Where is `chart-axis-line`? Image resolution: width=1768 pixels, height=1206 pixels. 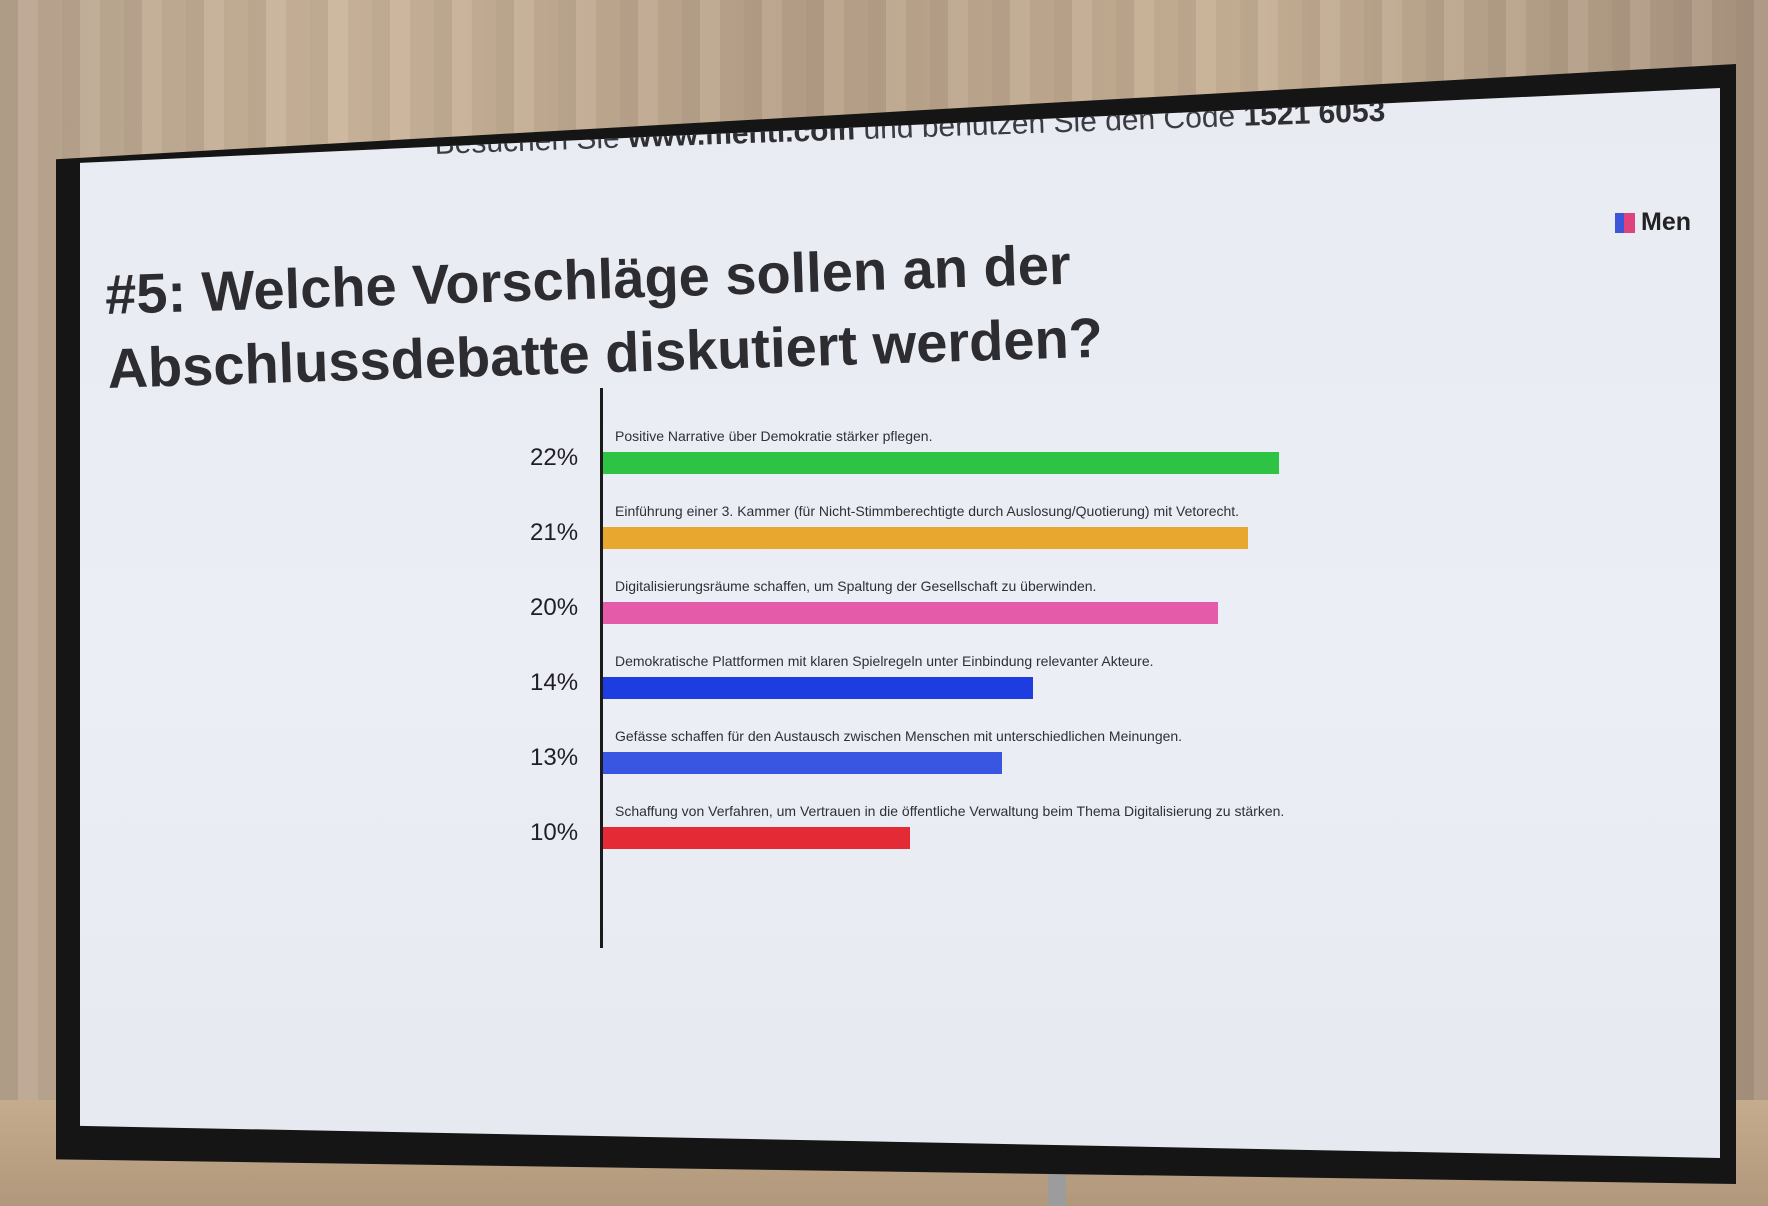
chart-axis-line is located at coordinates (601, 668).